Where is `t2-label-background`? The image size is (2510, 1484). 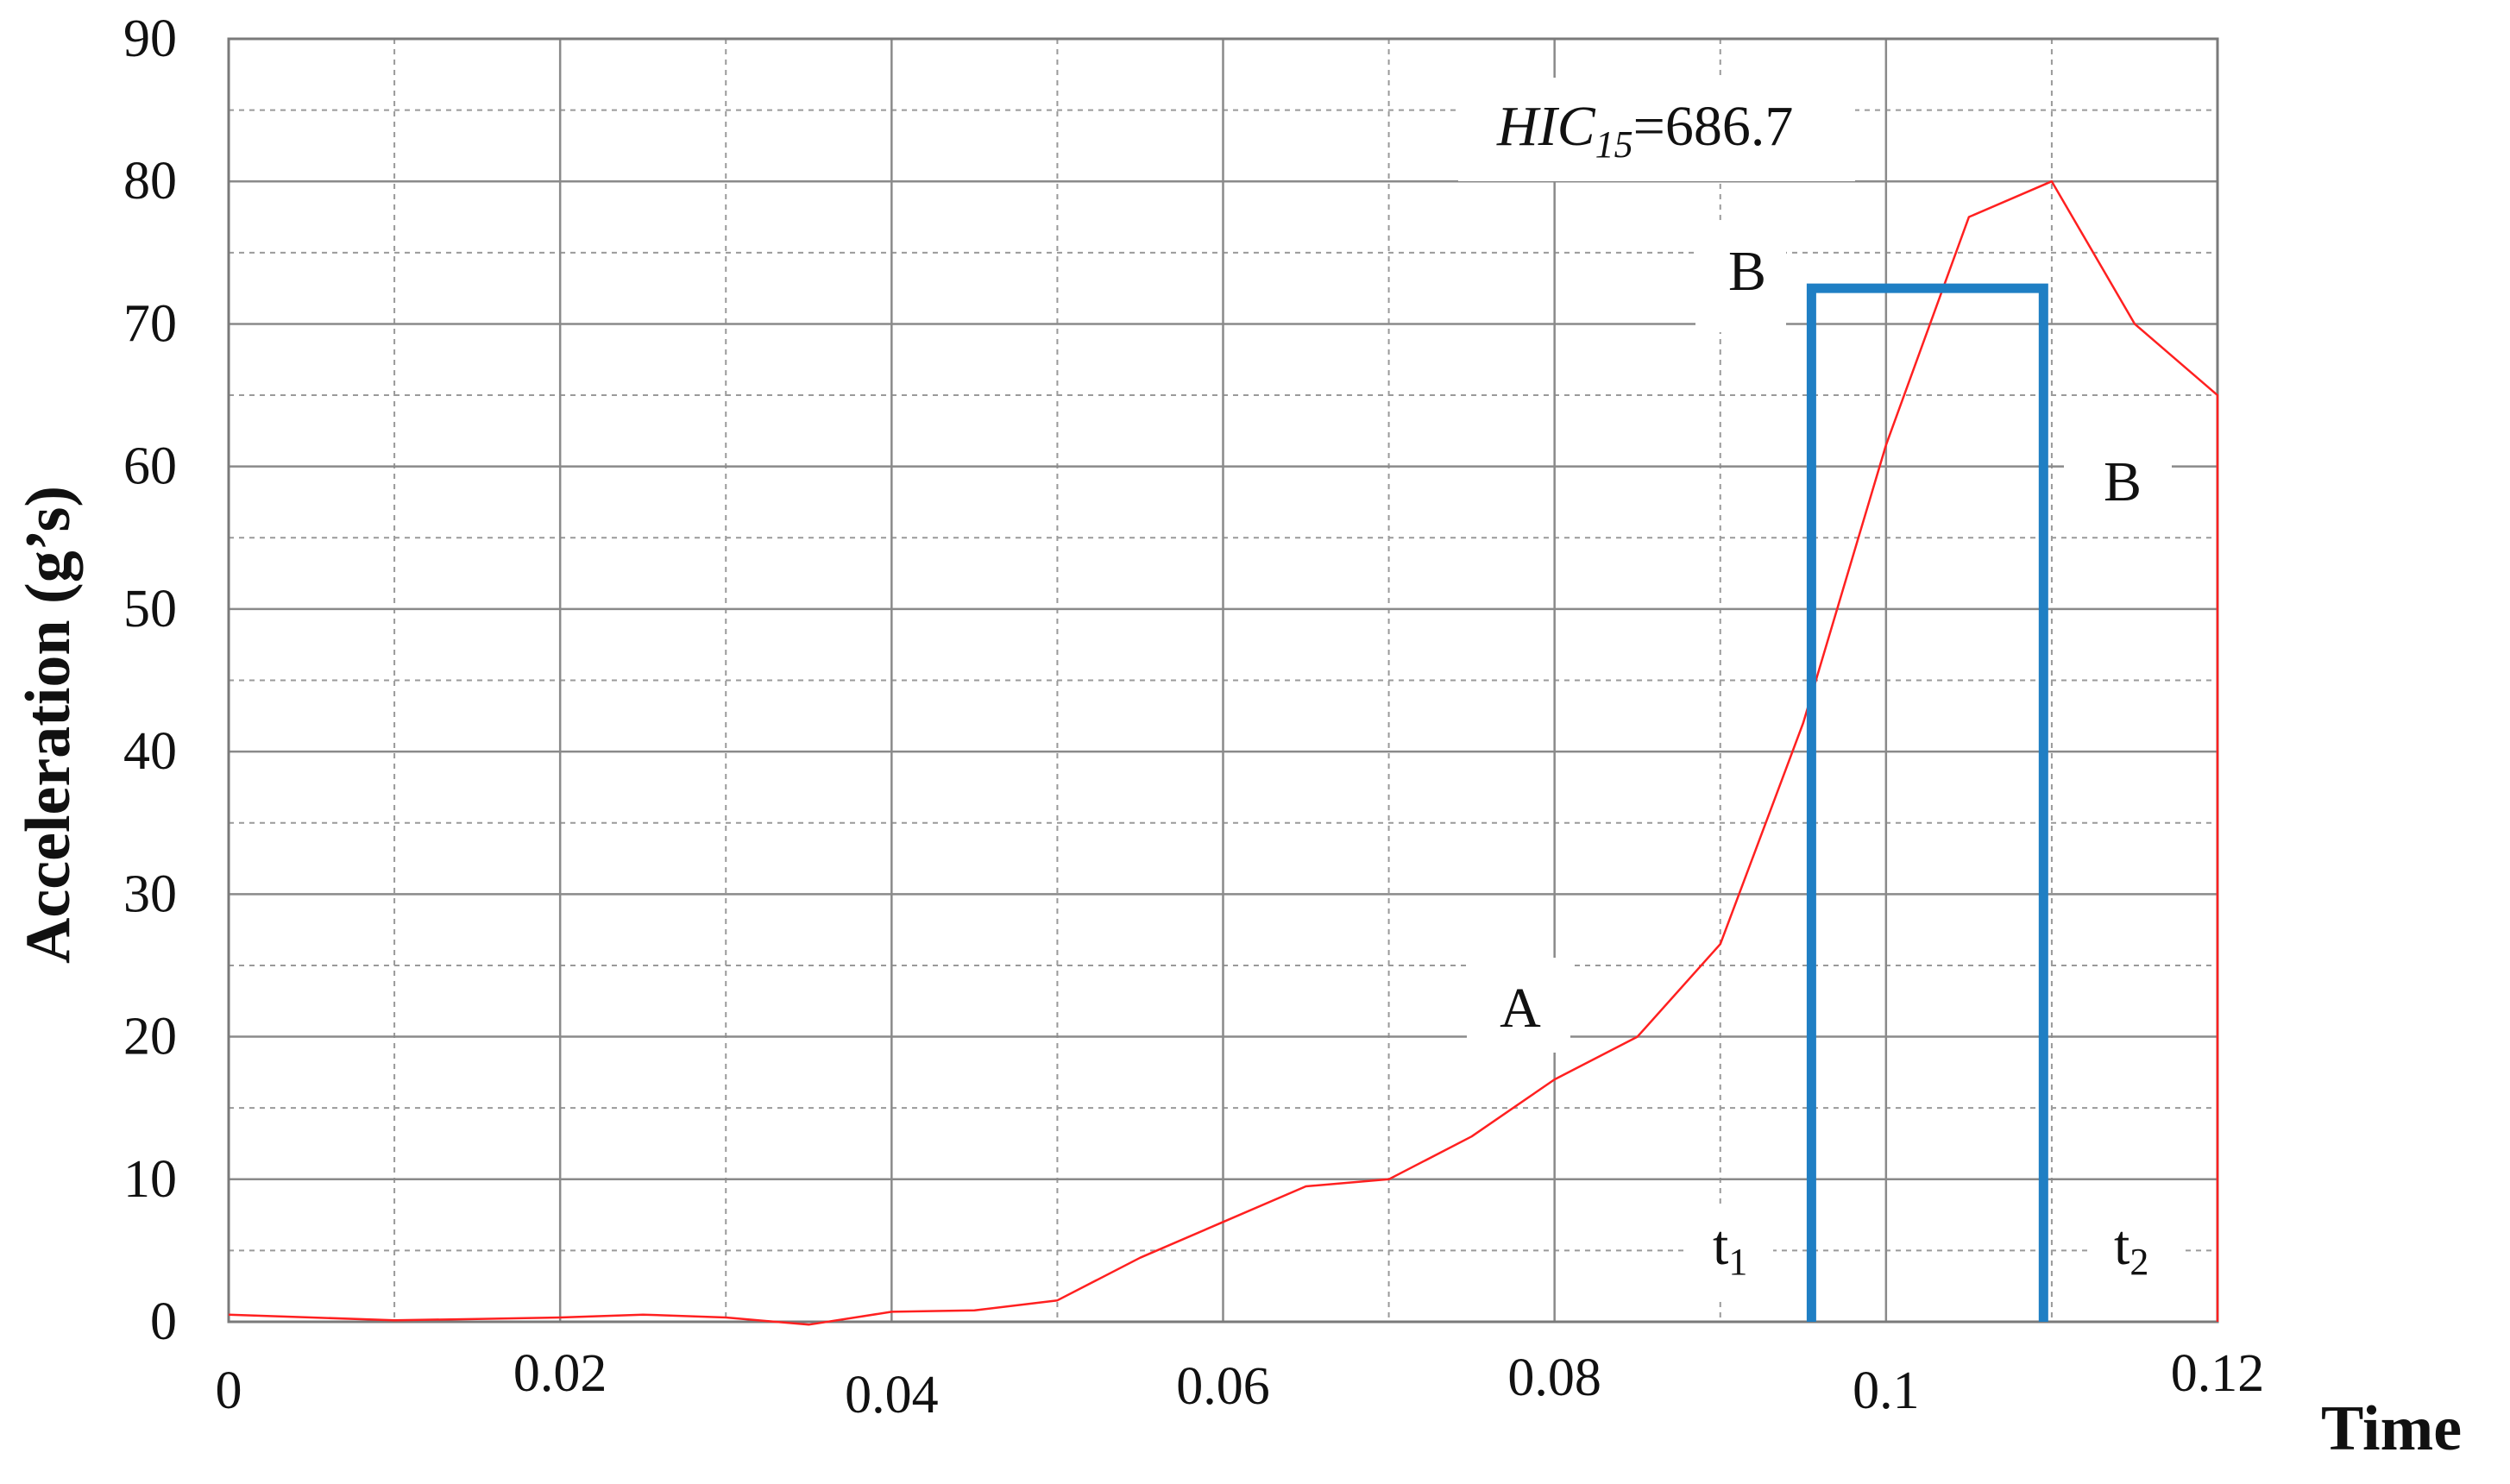
t2-label-background is located at coordinates (2135, 1251).